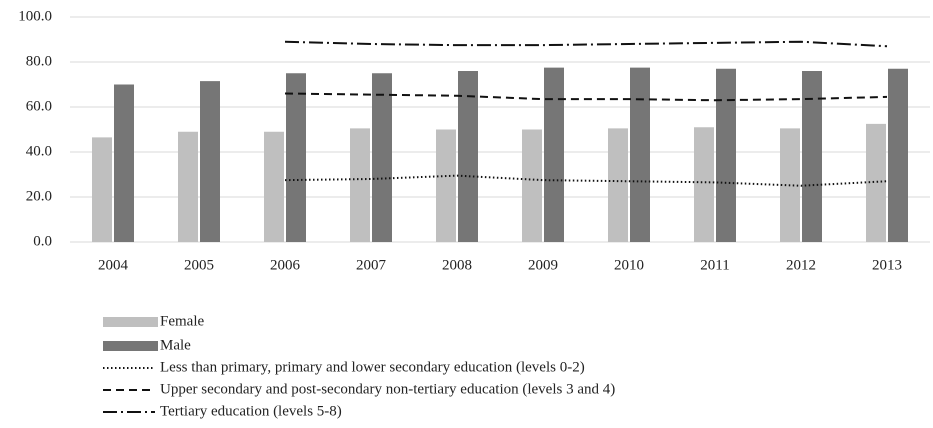 This screenshot has width=933, height=428. What do you see at coordinates (39, 196) in the screenshot?
I see `y-tick-label: 20.0` at bounding box center [39, 196].